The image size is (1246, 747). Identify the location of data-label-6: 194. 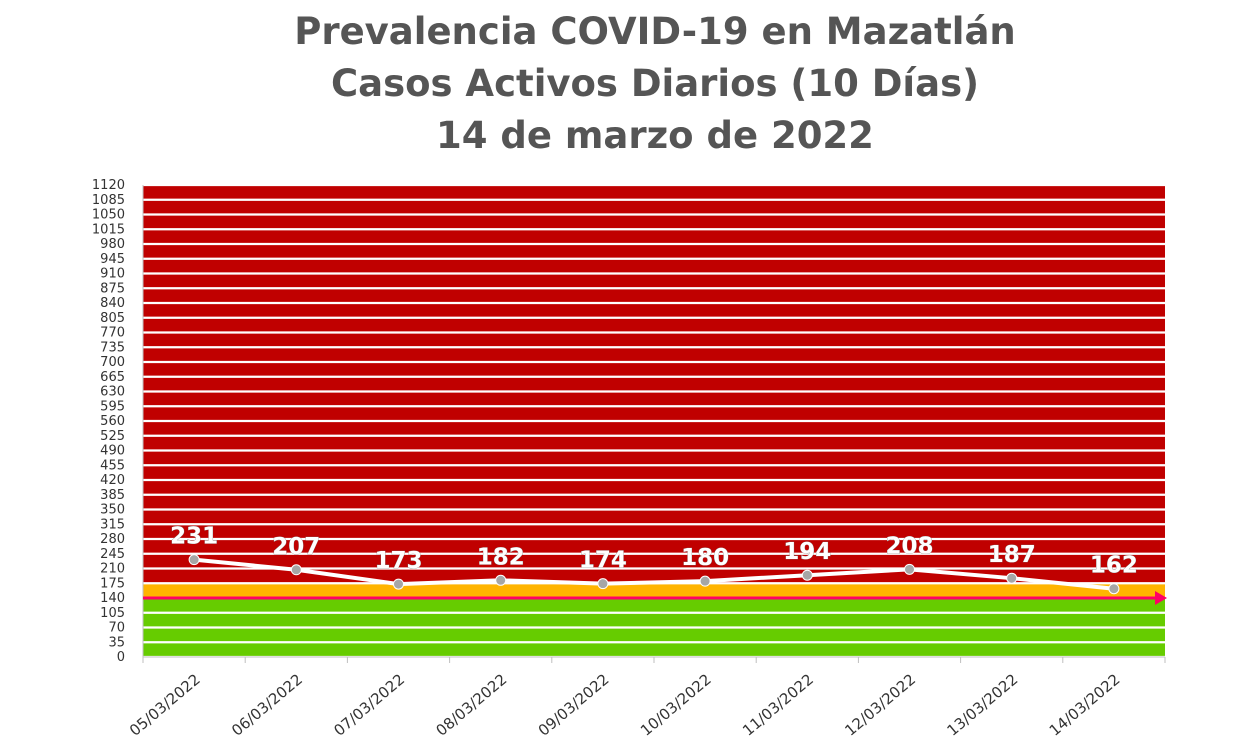
(807, 552).